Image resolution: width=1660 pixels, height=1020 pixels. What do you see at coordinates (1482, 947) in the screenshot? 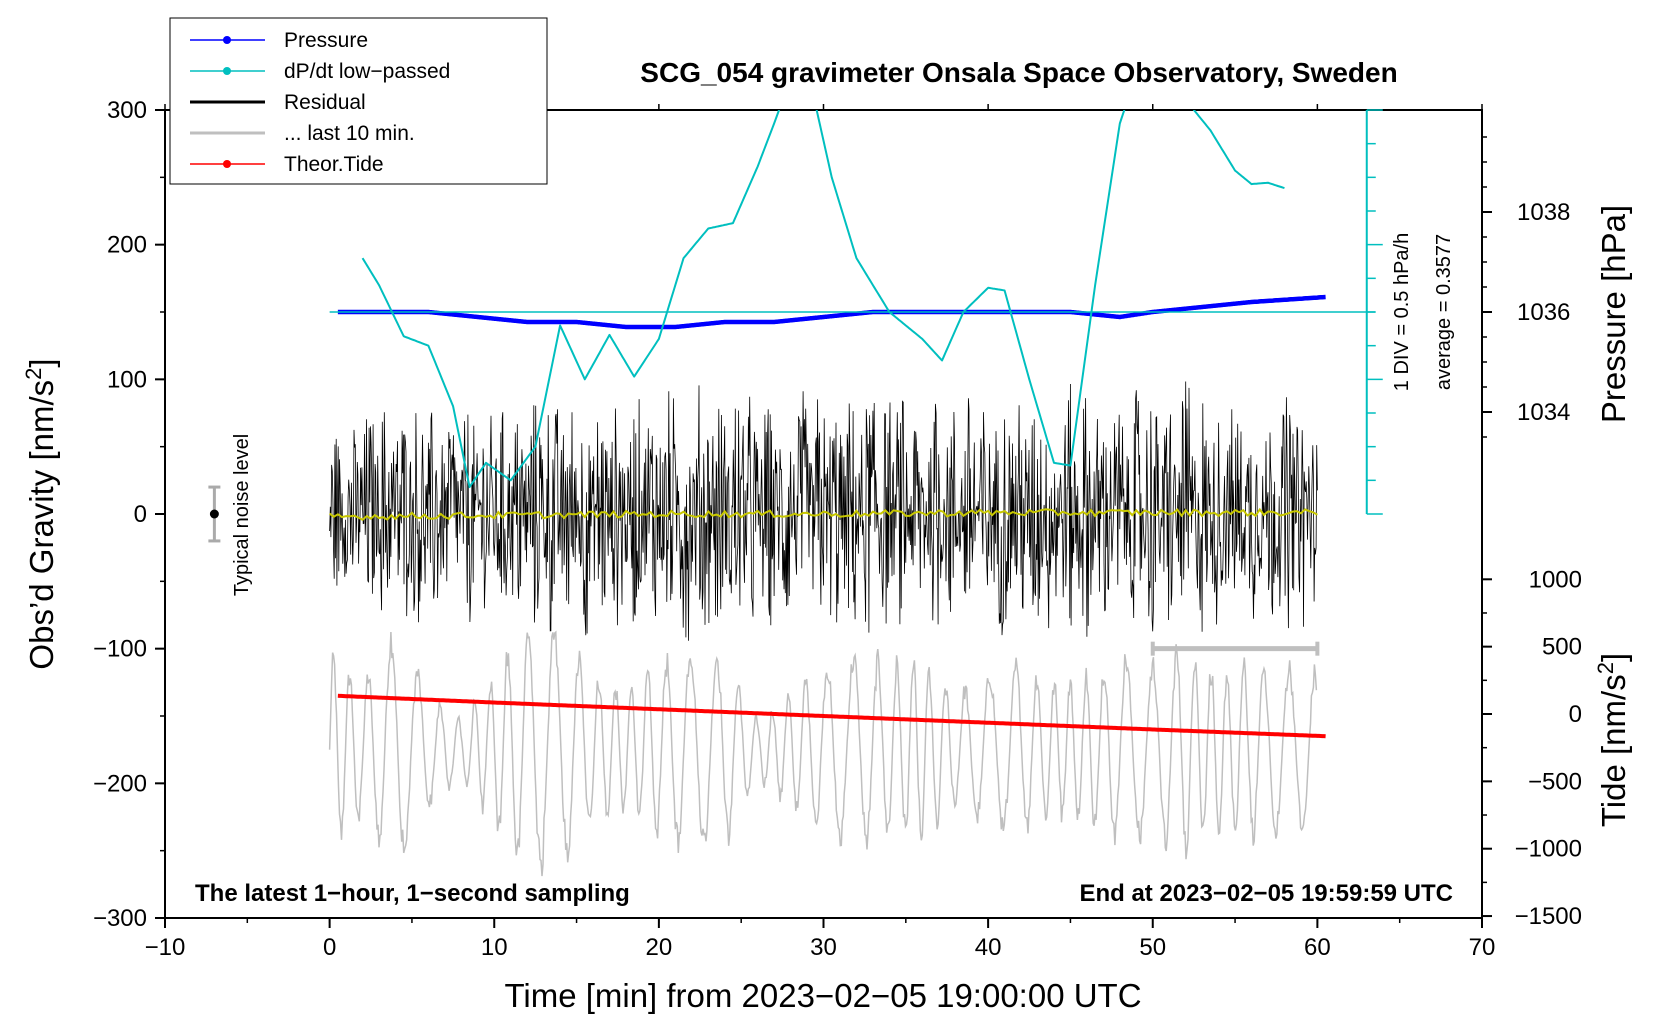
I see `x-tick-label: 70` at bounding box center [1482, 947].